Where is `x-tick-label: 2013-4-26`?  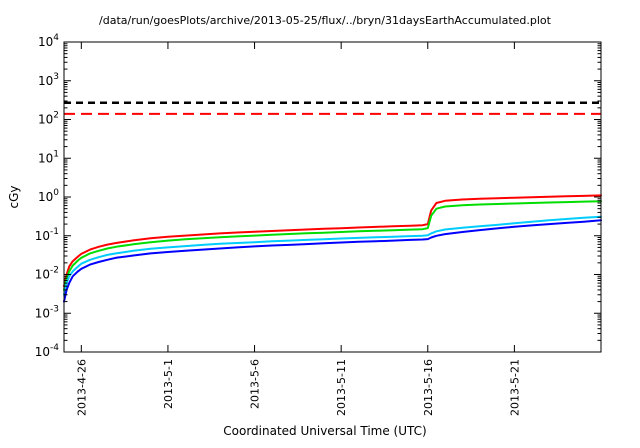
x-tick-label: 2013-4-26 is located at coordinates (81, 387).